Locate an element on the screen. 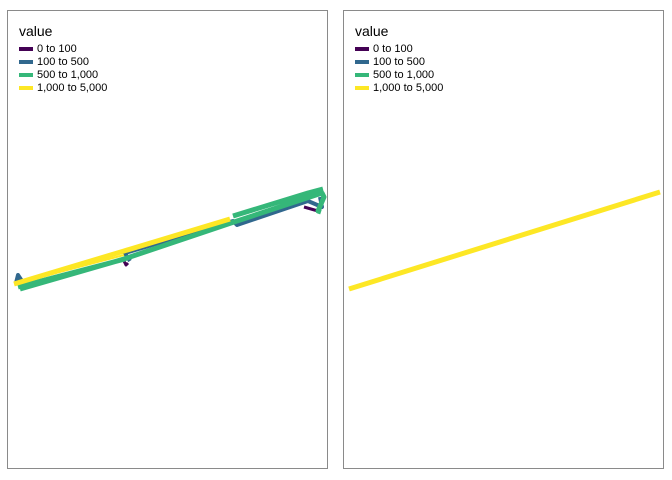 This screenshot has height=480, width=672. map-canvas-right is located at coordinates (504, 240).